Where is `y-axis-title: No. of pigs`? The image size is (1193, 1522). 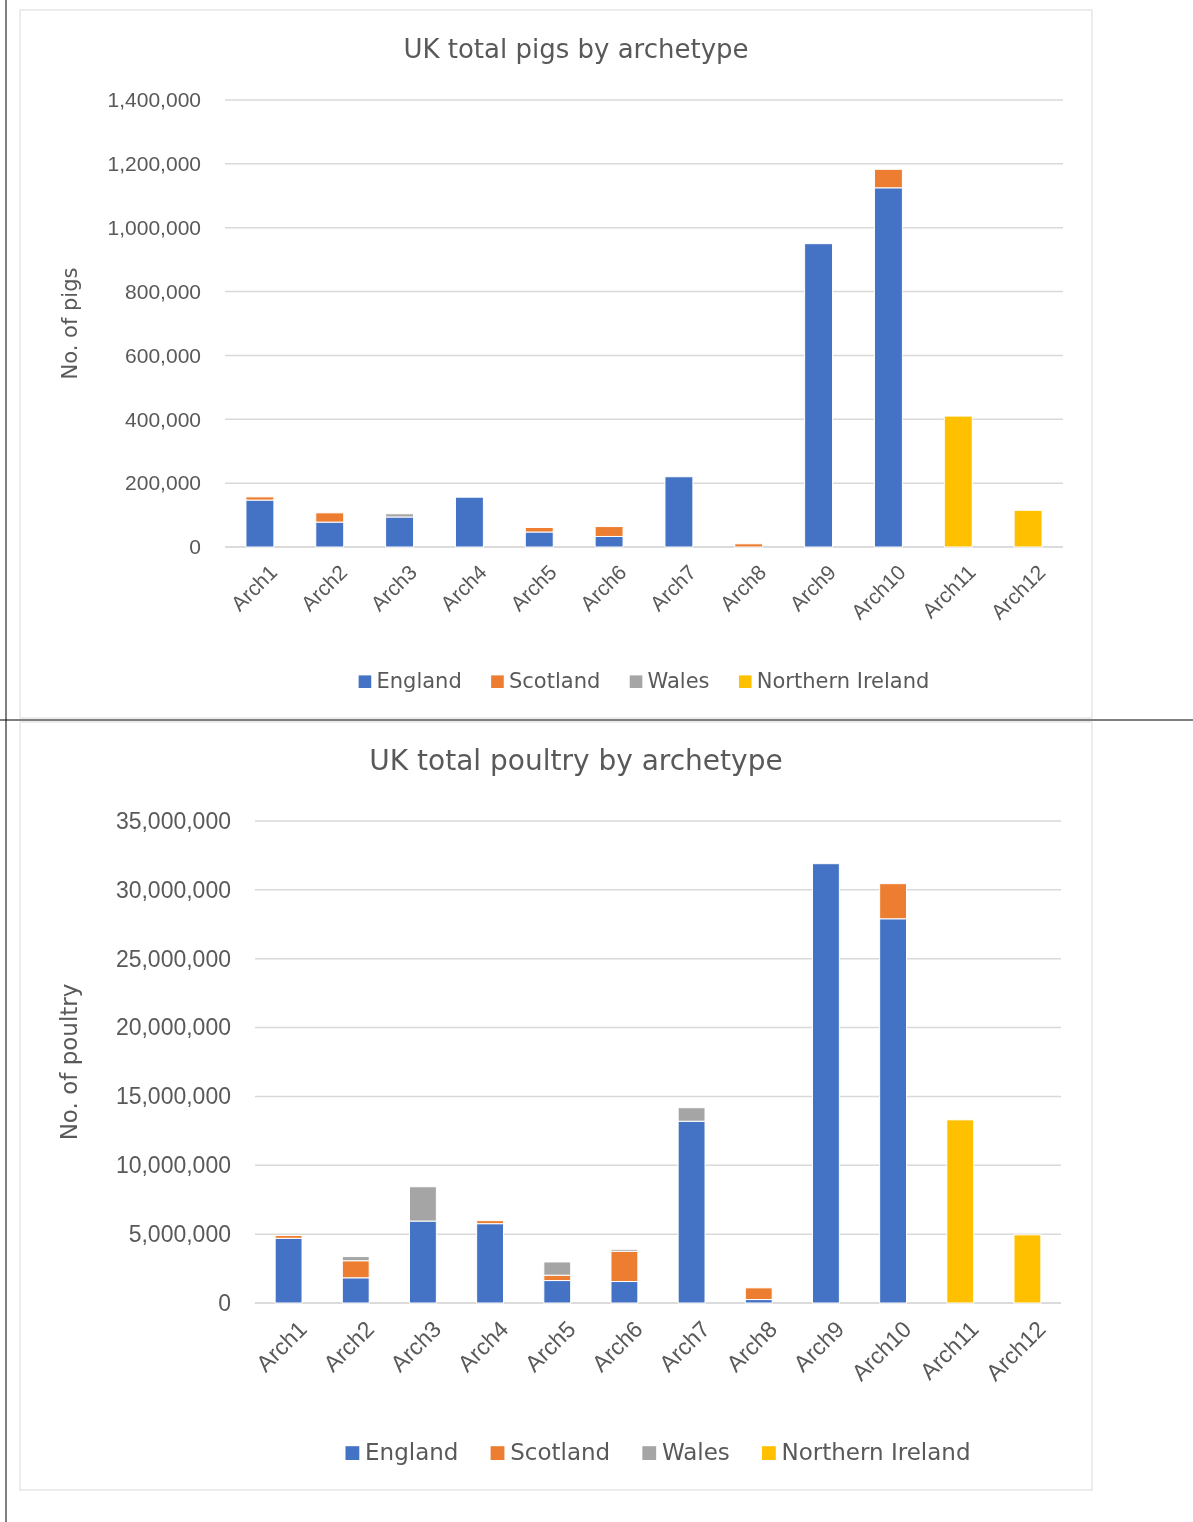
y-axis-title: No. of pigs is located at coordinates (70, 323).